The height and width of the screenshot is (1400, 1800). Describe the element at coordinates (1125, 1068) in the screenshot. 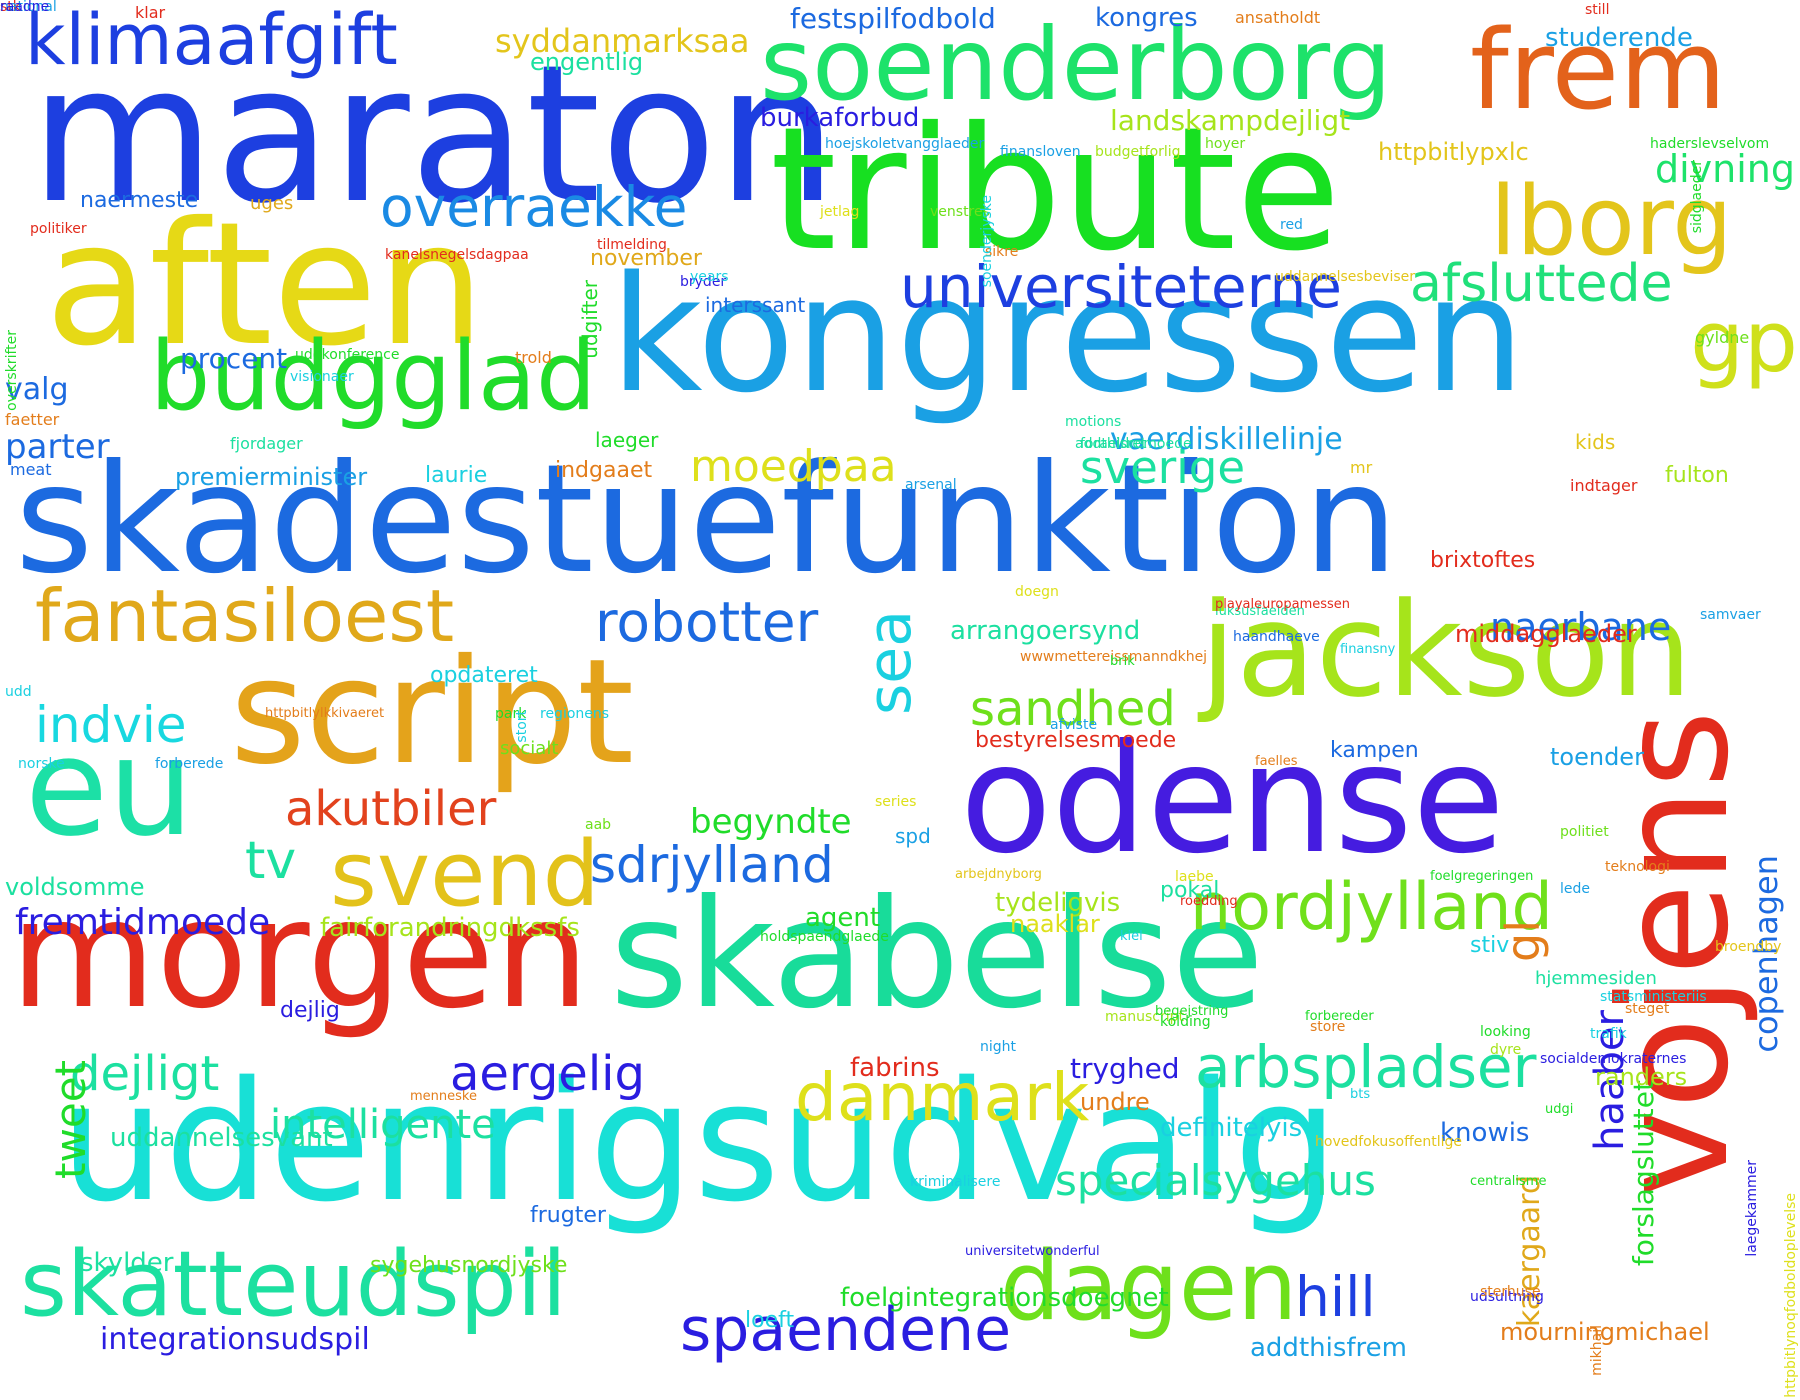

I see `cloud-word: tryghed` at that location.